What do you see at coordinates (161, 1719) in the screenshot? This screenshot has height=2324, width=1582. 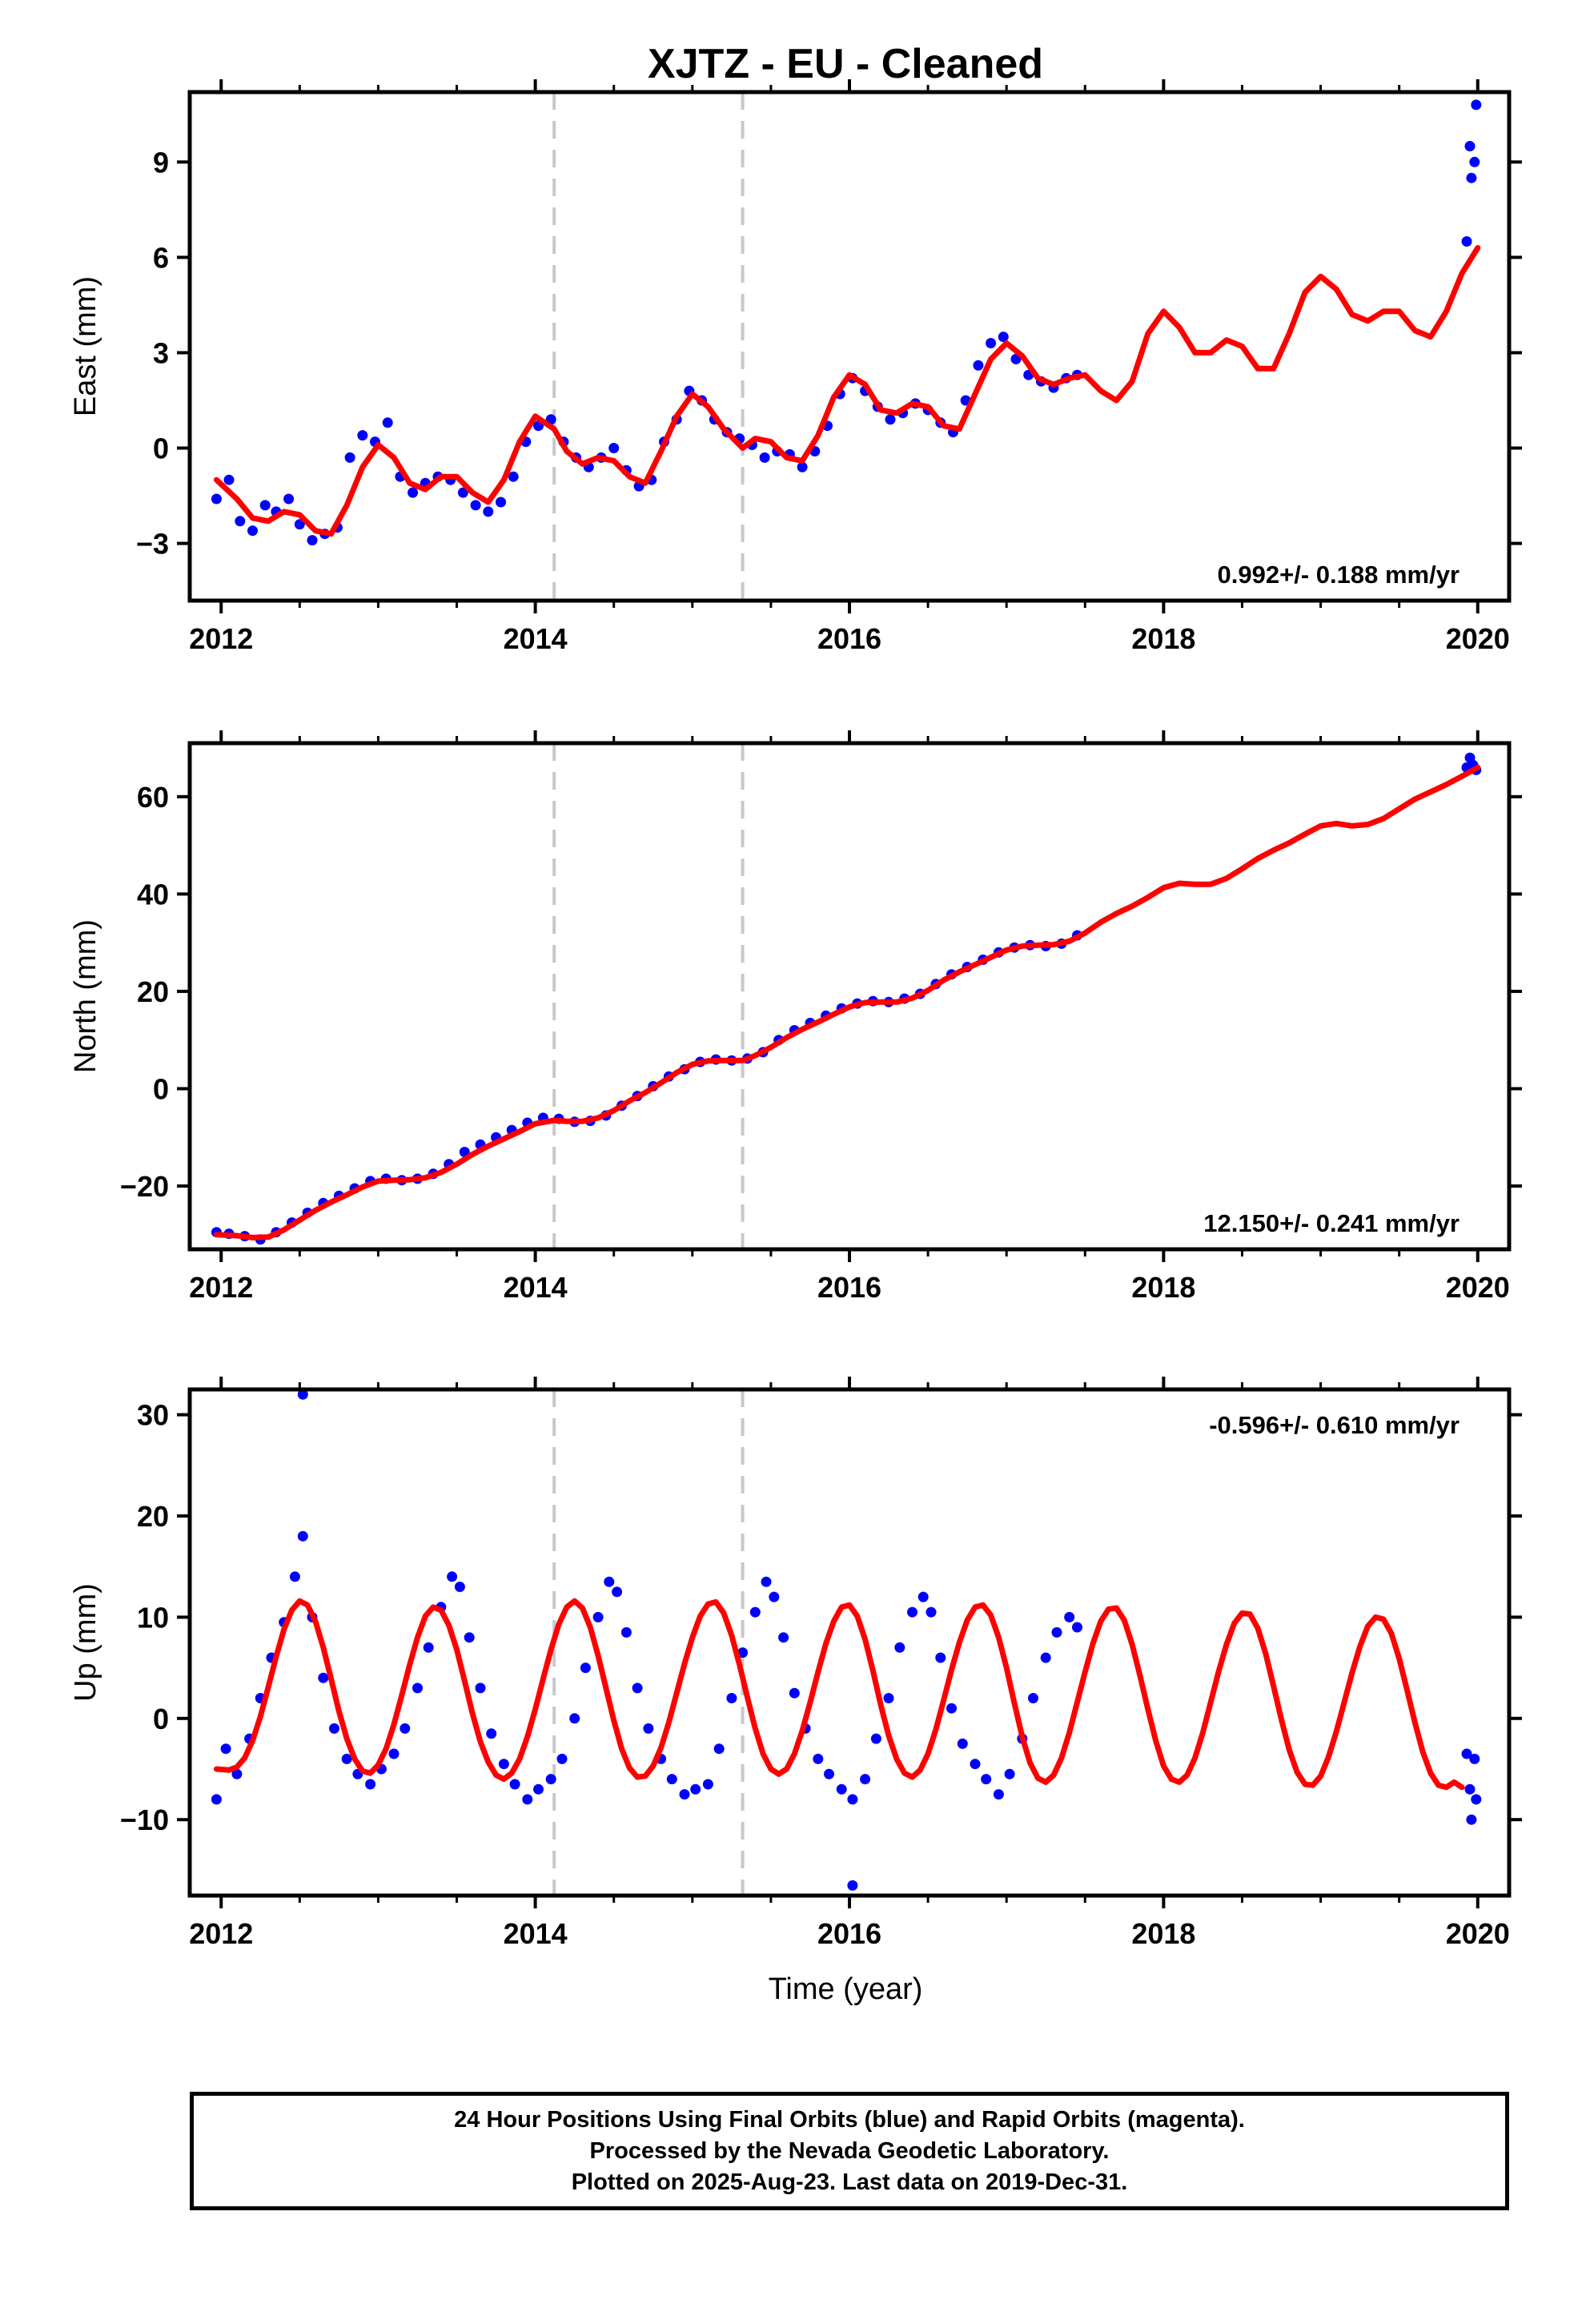 I see `y-tick-label-up: 0` at bounding box center [161, 1719].